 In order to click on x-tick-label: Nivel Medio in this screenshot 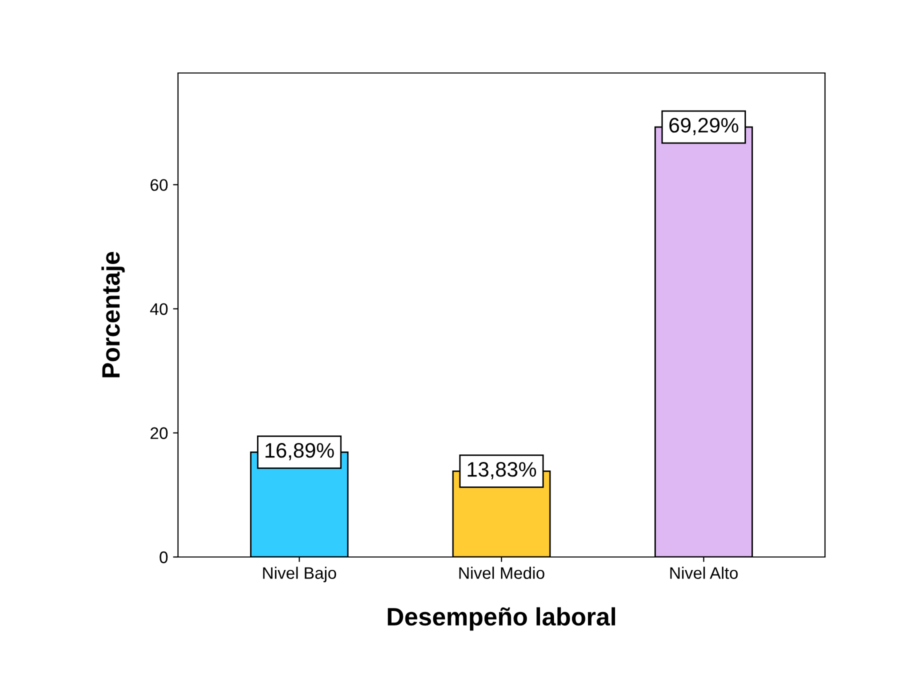, I will do `click(501, 572)`.